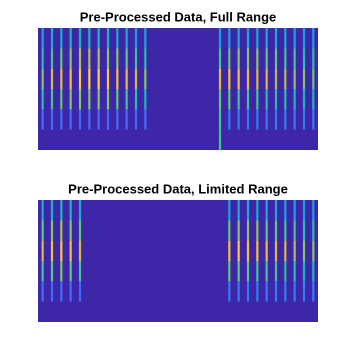 The height and width of the screenshot is (344, 347). I want to click on chart-title: Pre-Processed Data, Limited Range, so click(178, 188).